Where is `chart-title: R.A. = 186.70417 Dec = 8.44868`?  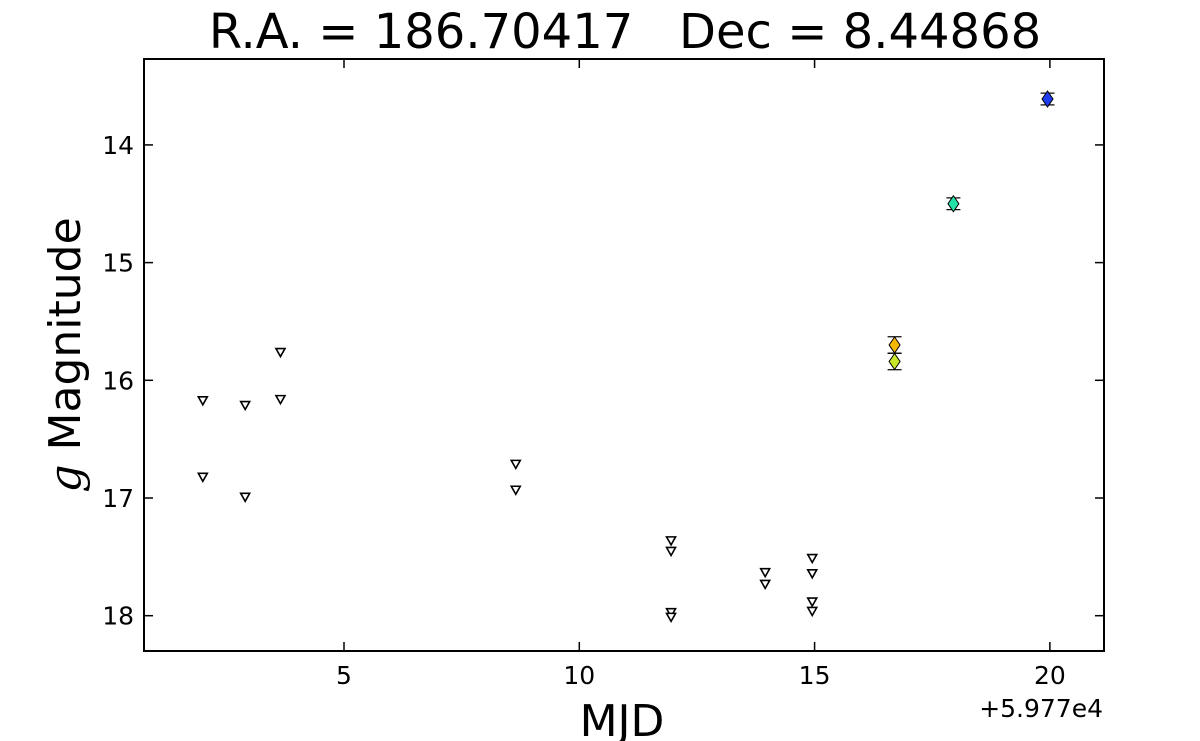 chart-title: R.A. = 186.70417 Dec = 8.44868 is located at coordinates (625, 32).